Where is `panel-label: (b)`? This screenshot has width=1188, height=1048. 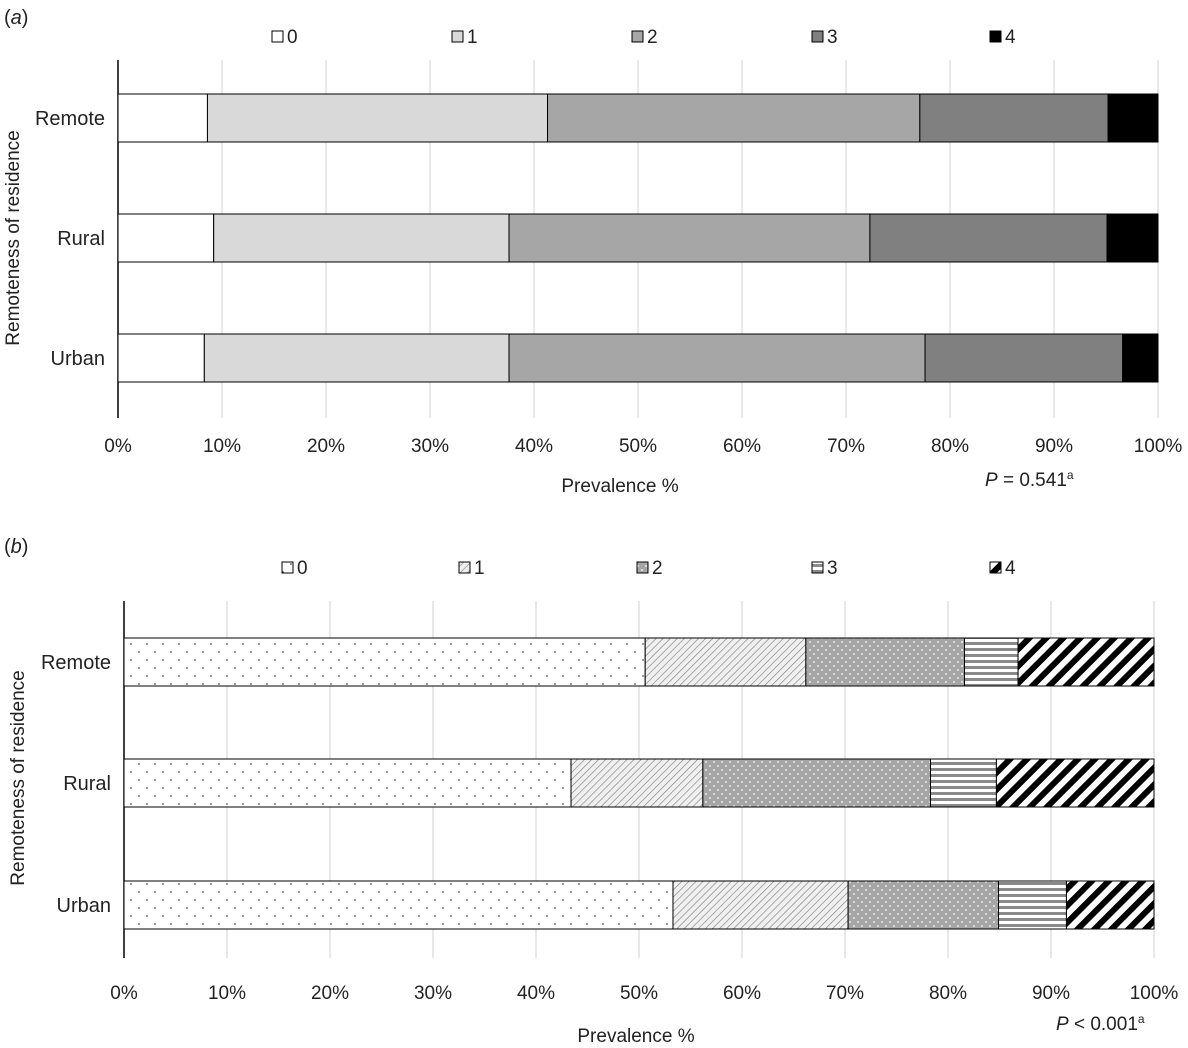 panel-label: (b) is located at coordinates (16, 547).